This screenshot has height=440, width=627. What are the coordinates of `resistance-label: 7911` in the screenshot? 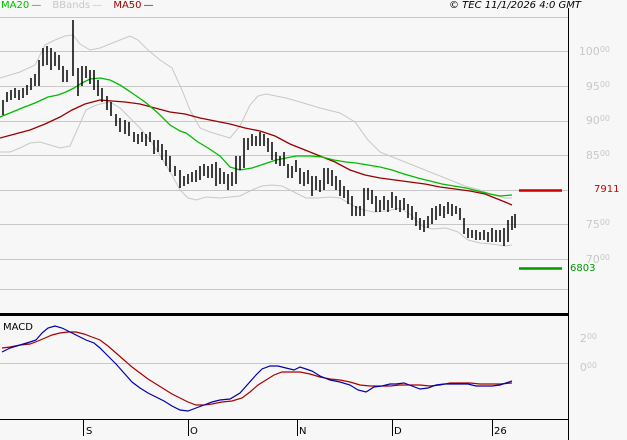 It's located at (607, 189).